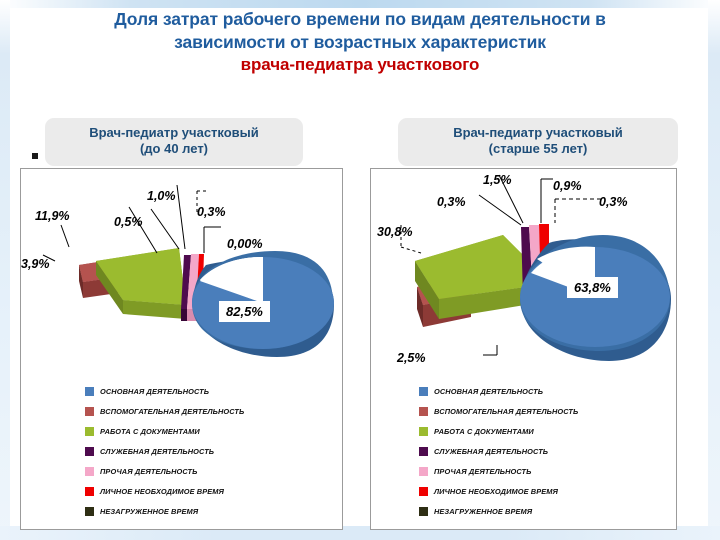  Describe the element at coordinates (244, 311) in the screenshot. I see `left-label-main: 82,5%` at that location.